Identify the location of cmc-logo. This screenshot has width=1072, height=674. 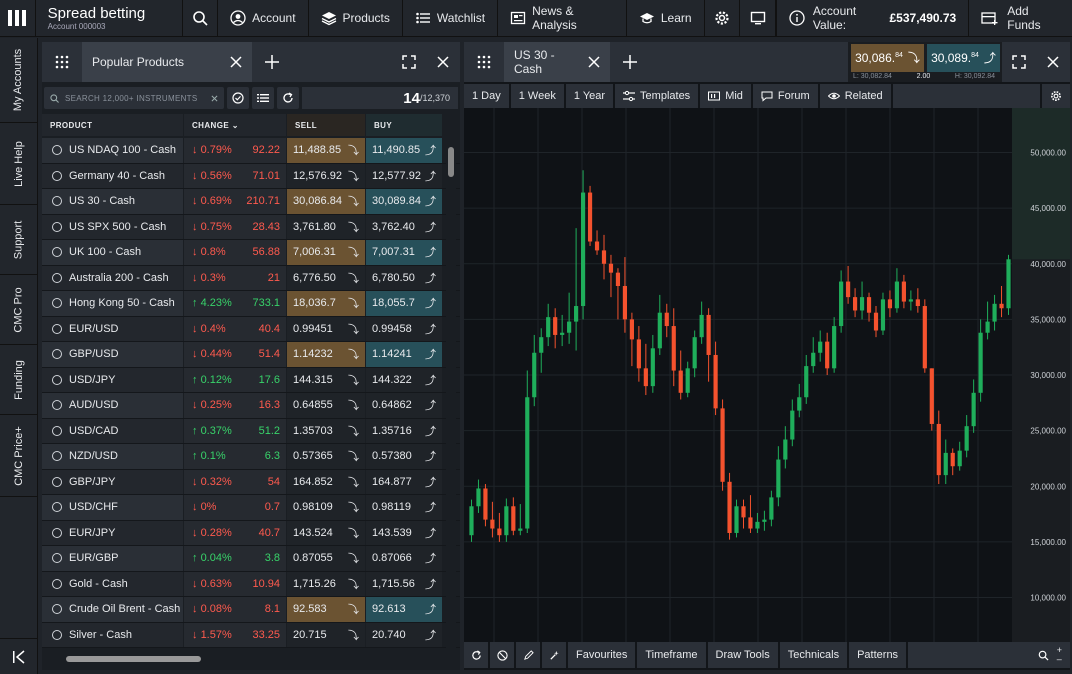
(18, 18).